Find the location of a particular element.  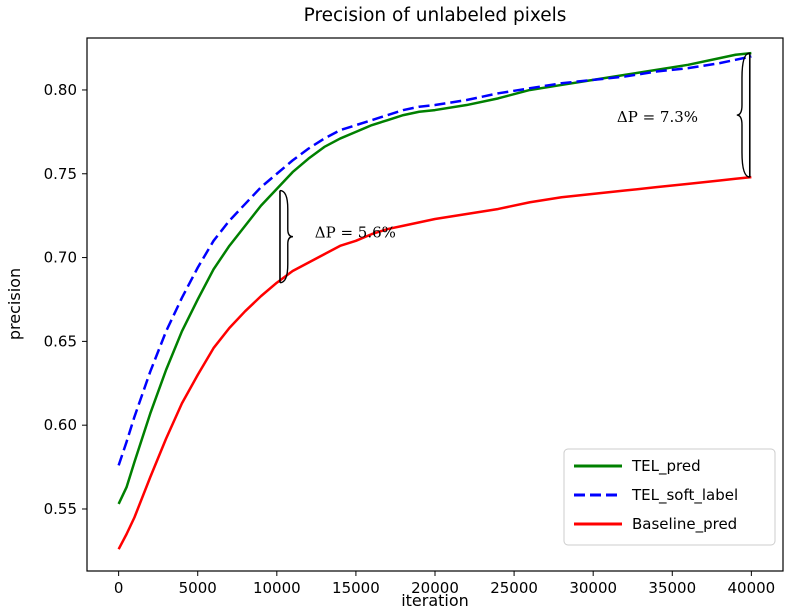

legend-box is located at coordinates (669, 497).